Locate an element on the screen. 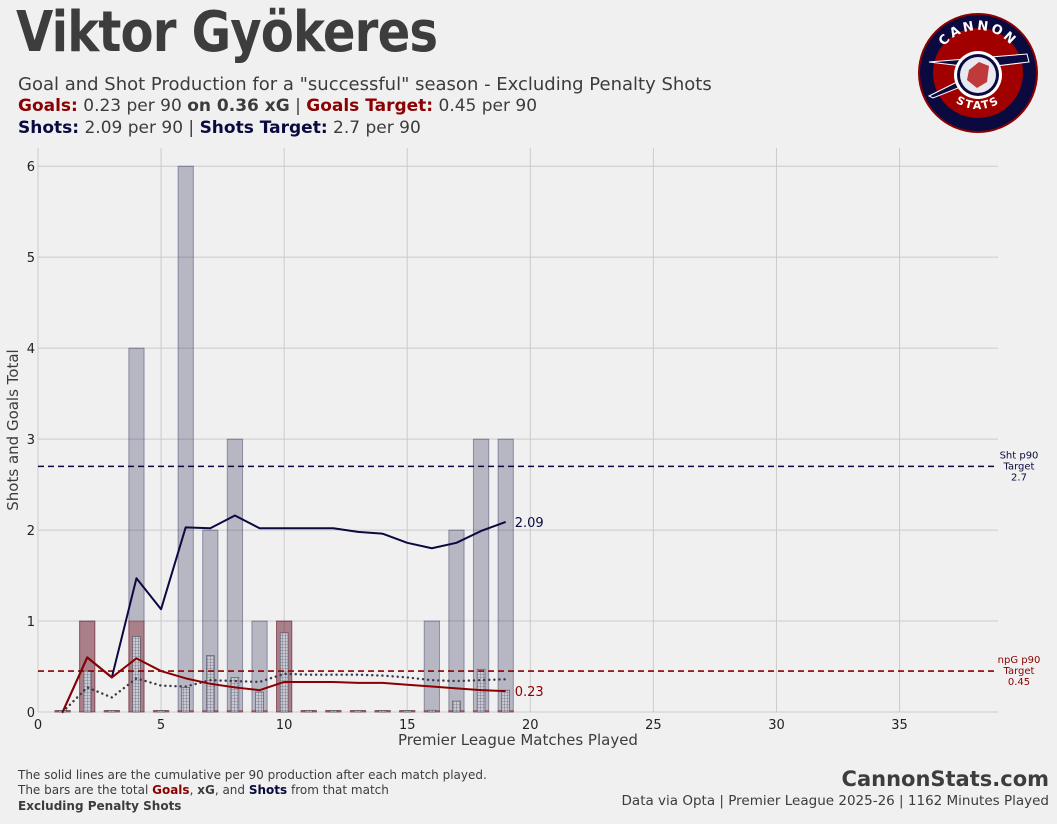  brand-name: CannonStats.com is located at coordinates (945, 779).